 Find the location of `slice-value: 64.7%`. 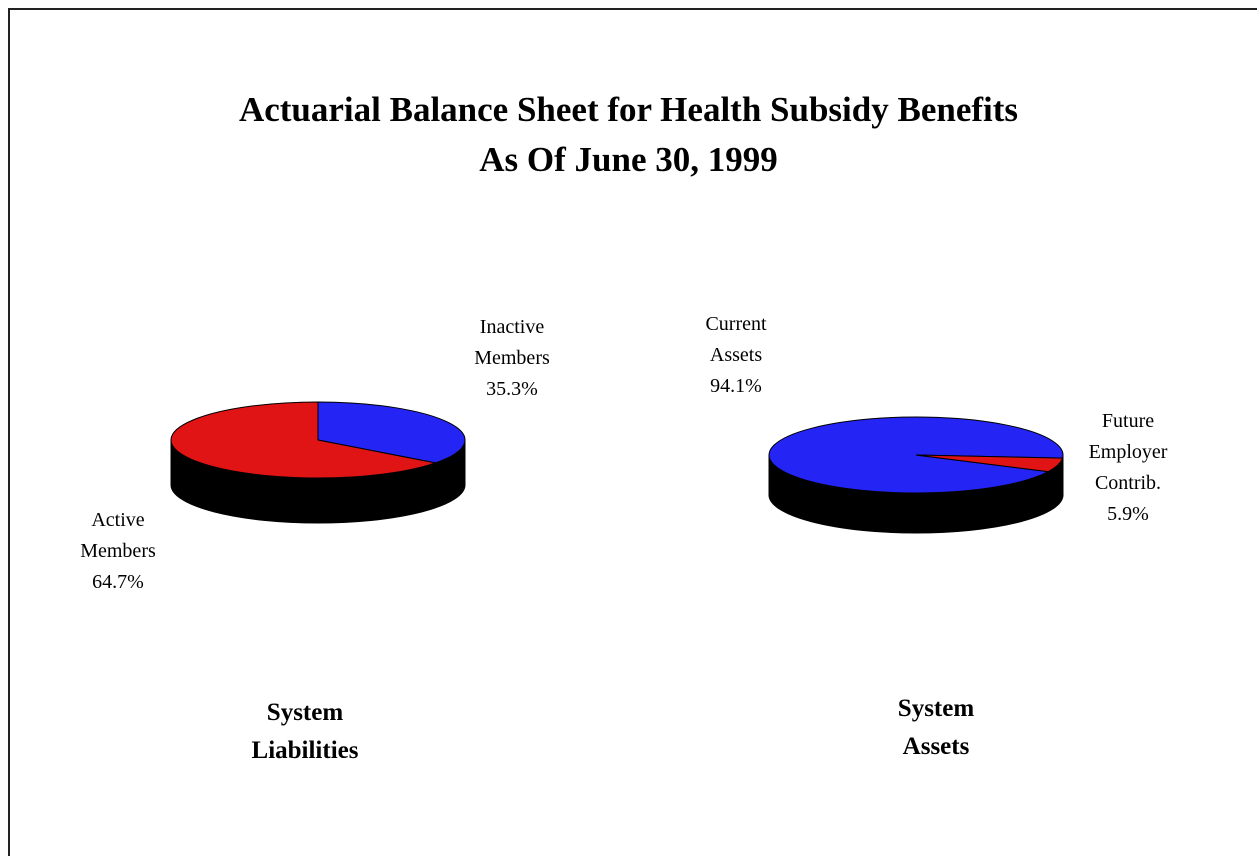

slice-value: 64.7% is located at coordinates (118, 582).